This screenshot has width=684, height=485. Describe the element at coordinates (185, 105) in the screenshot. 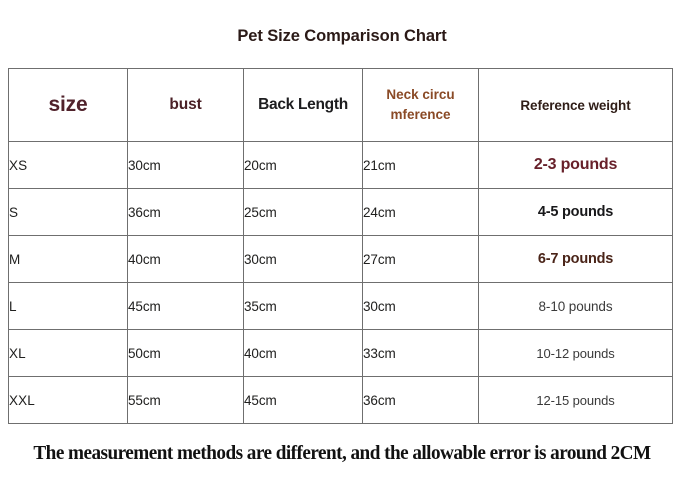

I see `column-header-bust: bust` at that location.